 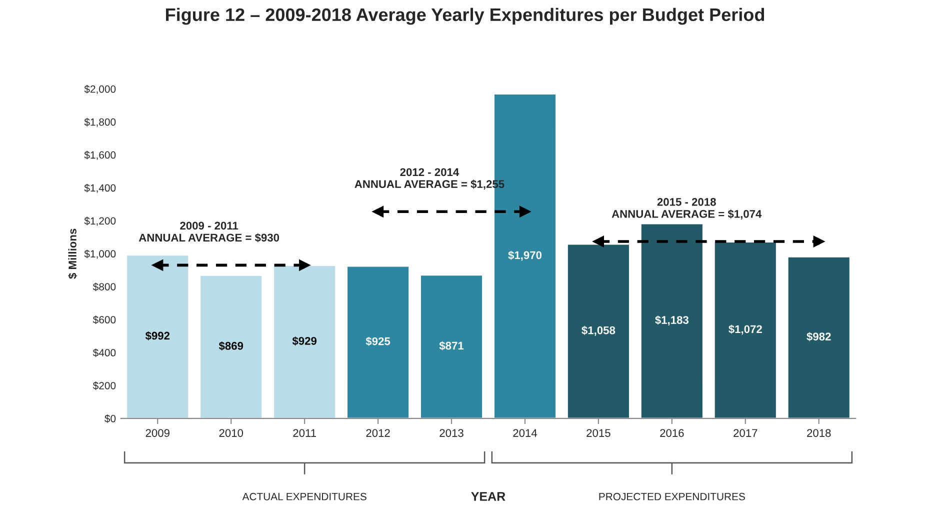 I want to click on x-tick-label: 2013, so click(x=452, y=433).